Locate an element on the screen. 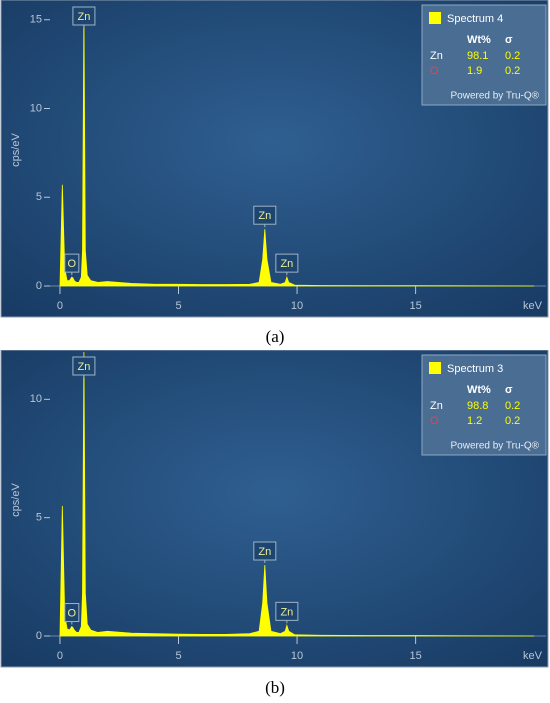  legend-value: 98.8 is located at coordinates (477, 406).